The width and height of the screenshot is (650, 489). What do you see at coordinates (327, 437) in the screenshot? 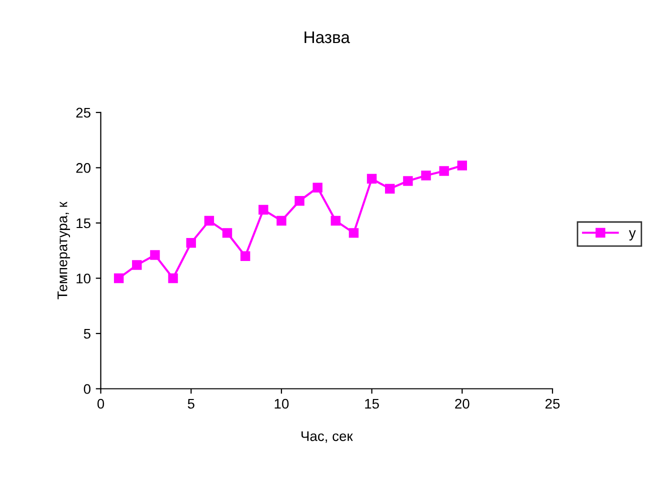
I see `x-axis-title: Час, сек` at bounding box center [327, 437].